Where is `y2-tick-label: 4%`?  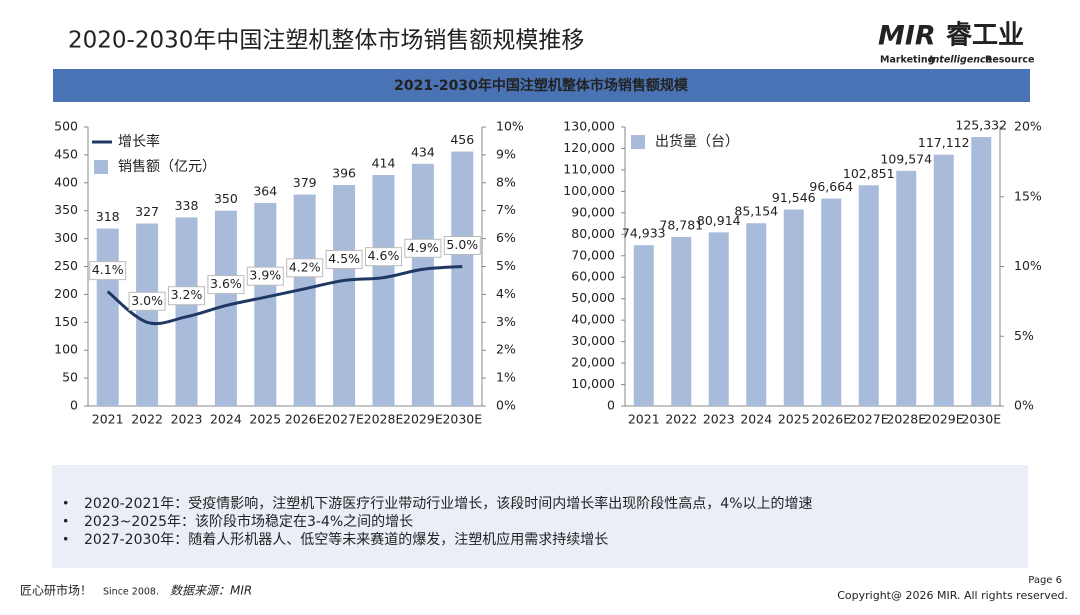
y2-tick-label: 4% is located at coordinates (506, 293).